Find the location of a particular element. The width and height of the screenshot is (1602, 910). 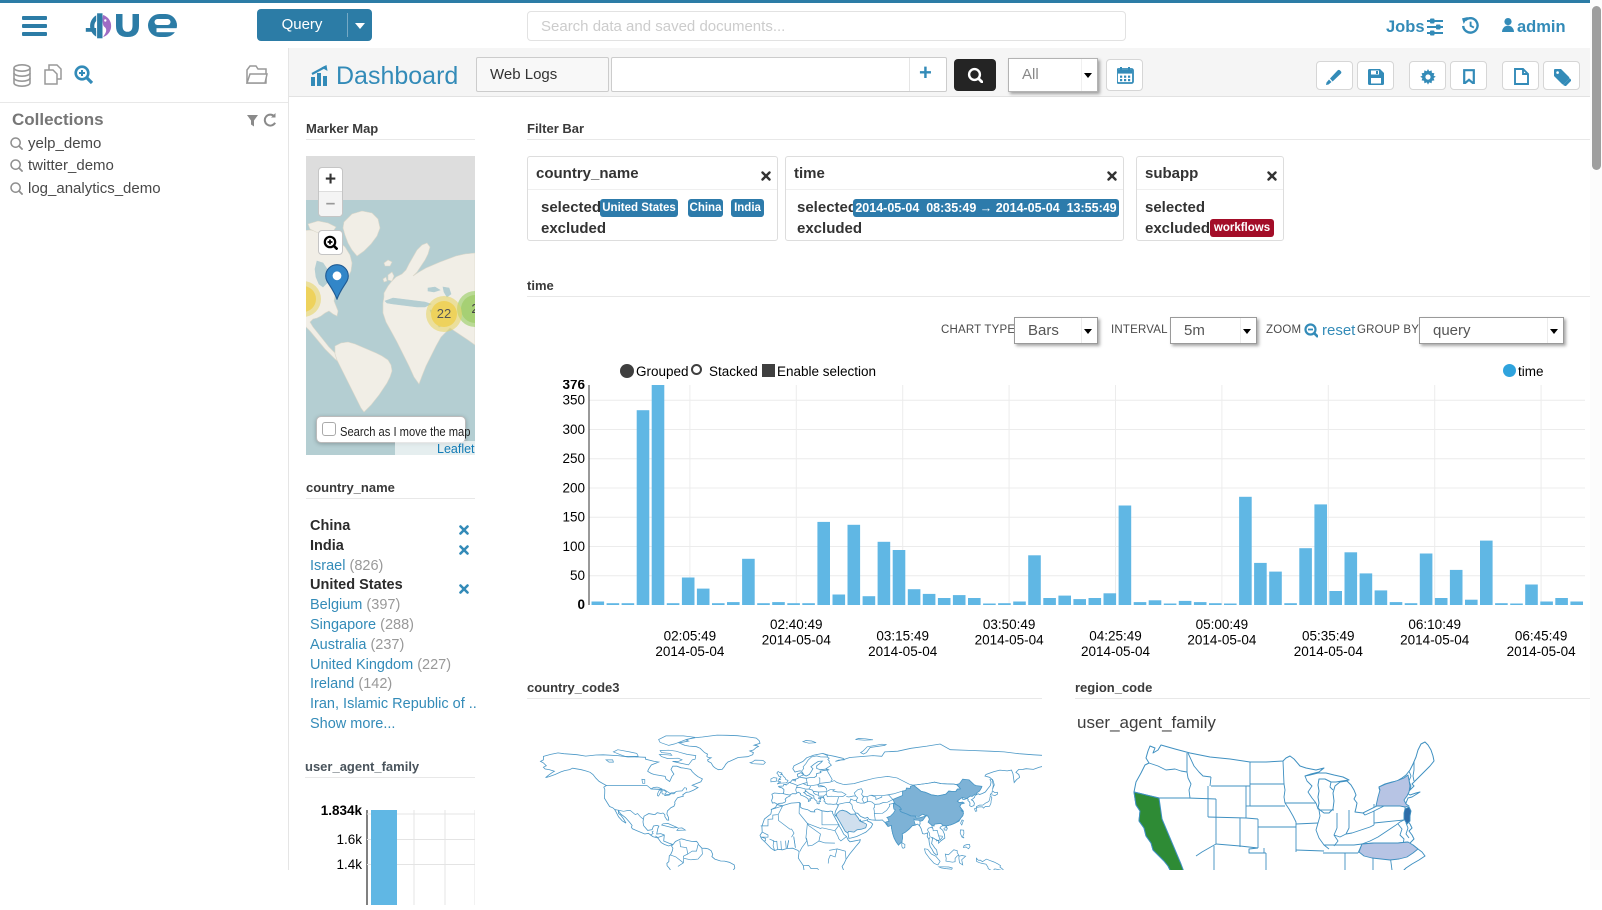

svg-text: 1.4k is located at coordinates (349, 864).